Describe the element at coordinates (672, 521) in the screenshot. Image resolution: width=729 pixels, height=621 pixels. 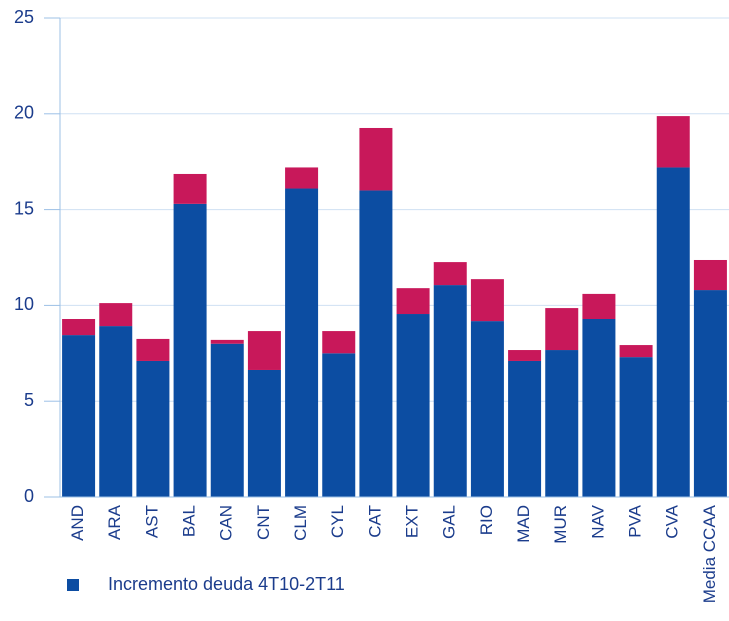
I see `x-tick-label: CVA` at that location.